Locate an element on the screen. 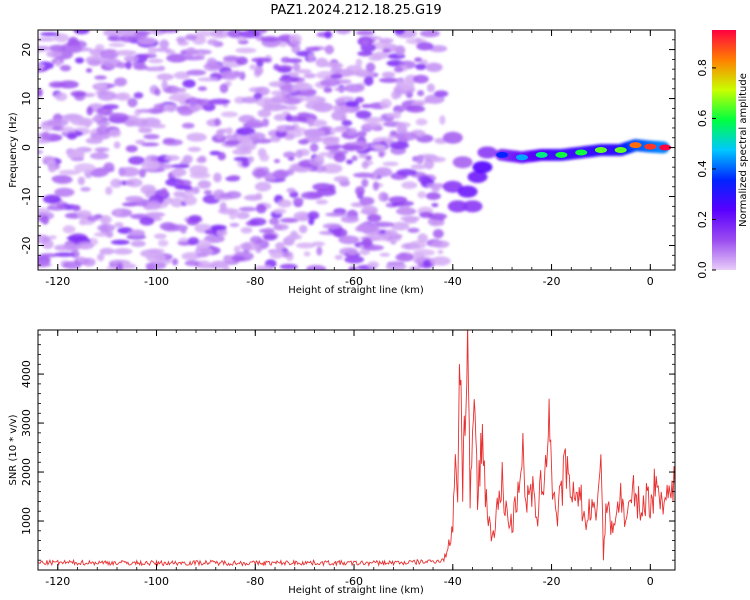 The height and width of the screenshot is (600, 750). y-tick-label: 4000 is located at coordinates (26, 374).